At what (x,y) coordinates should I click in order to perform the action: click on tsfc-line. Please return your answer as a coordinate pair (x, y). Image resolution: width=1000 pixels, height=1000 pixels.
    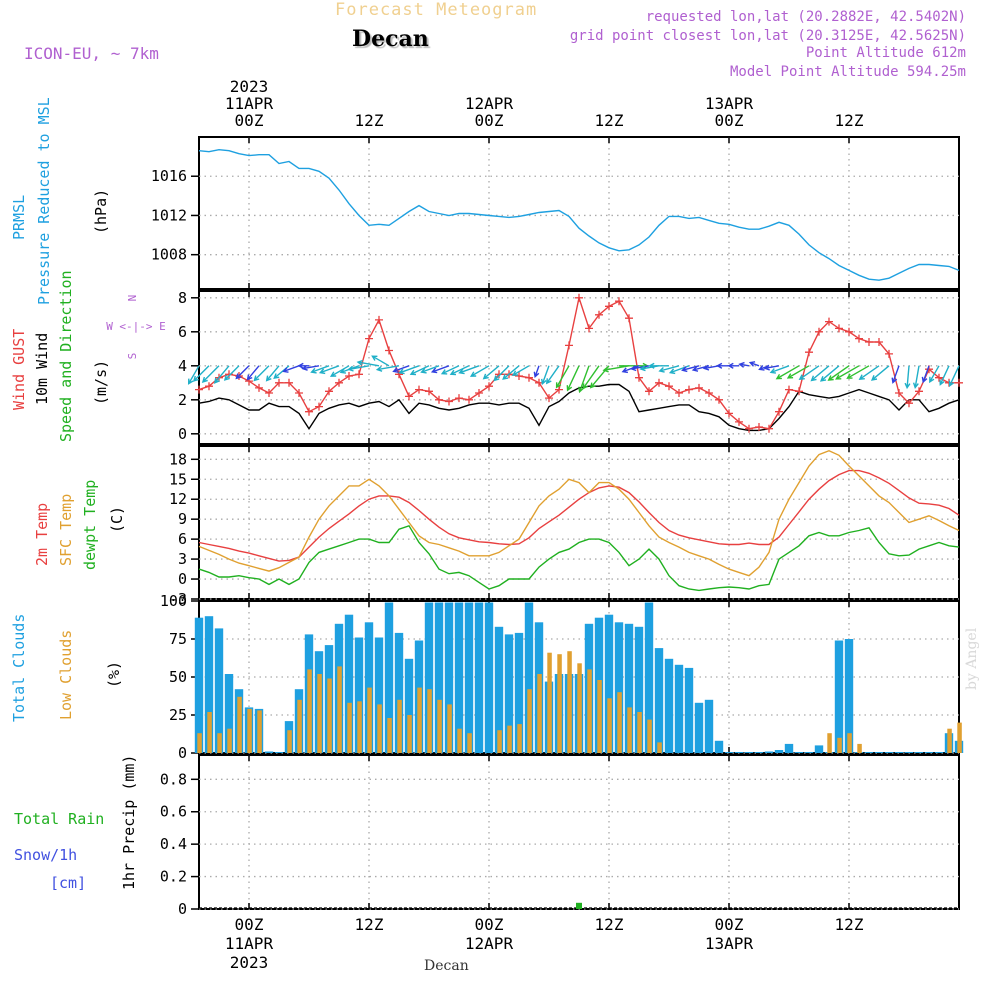
    Looking at the image, I should click on (579, 513).